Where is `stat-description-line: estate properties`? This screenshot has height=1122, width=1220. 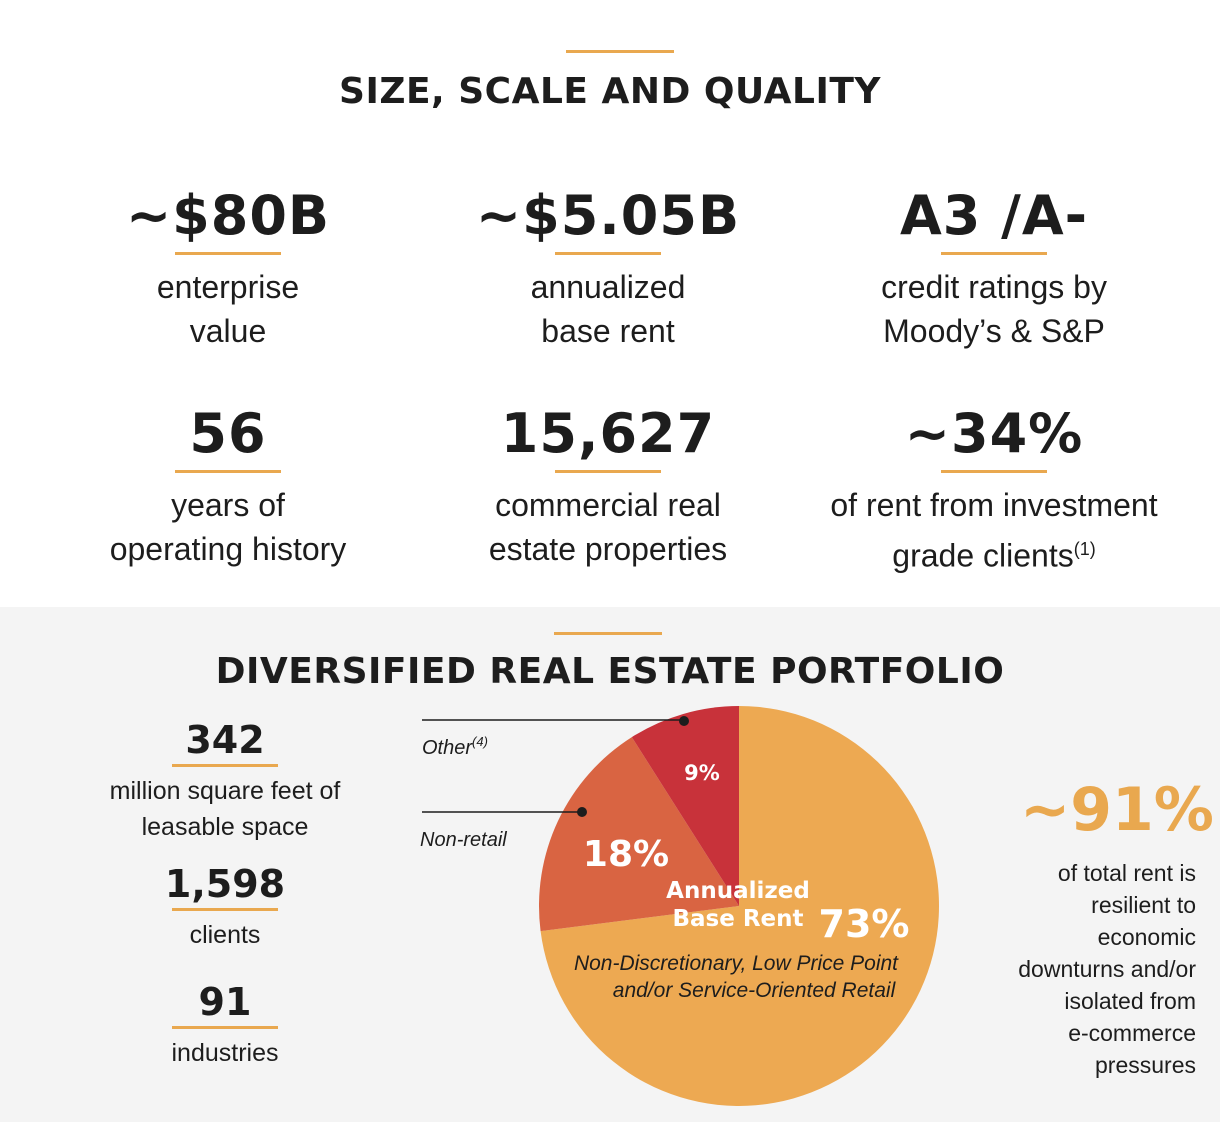 stat-description-line: estate properties is located at coordinates (608, 549).